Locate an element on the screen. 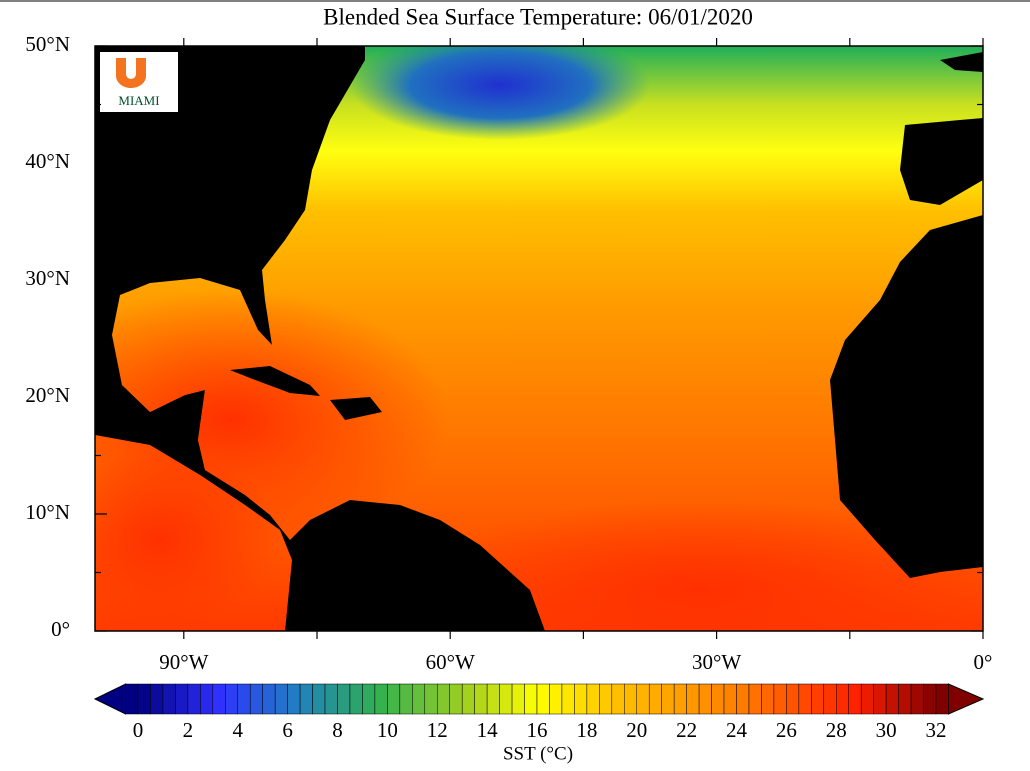 Image resolution: width=1030 pixels, height=771 pixels. lat-label: 50°N is located at coordinates (47, 44).